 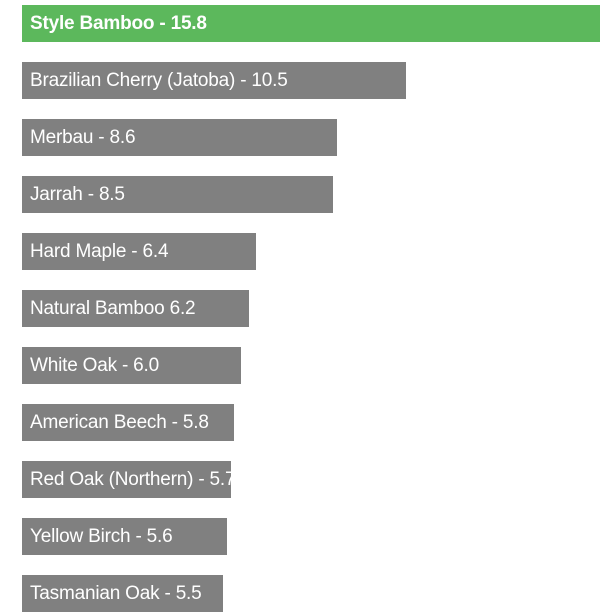 What do you see at coordinates (119, 422) in the screenshot?
I see `bar-label: American Beech - 5.8` at bounding box center [119, 422].